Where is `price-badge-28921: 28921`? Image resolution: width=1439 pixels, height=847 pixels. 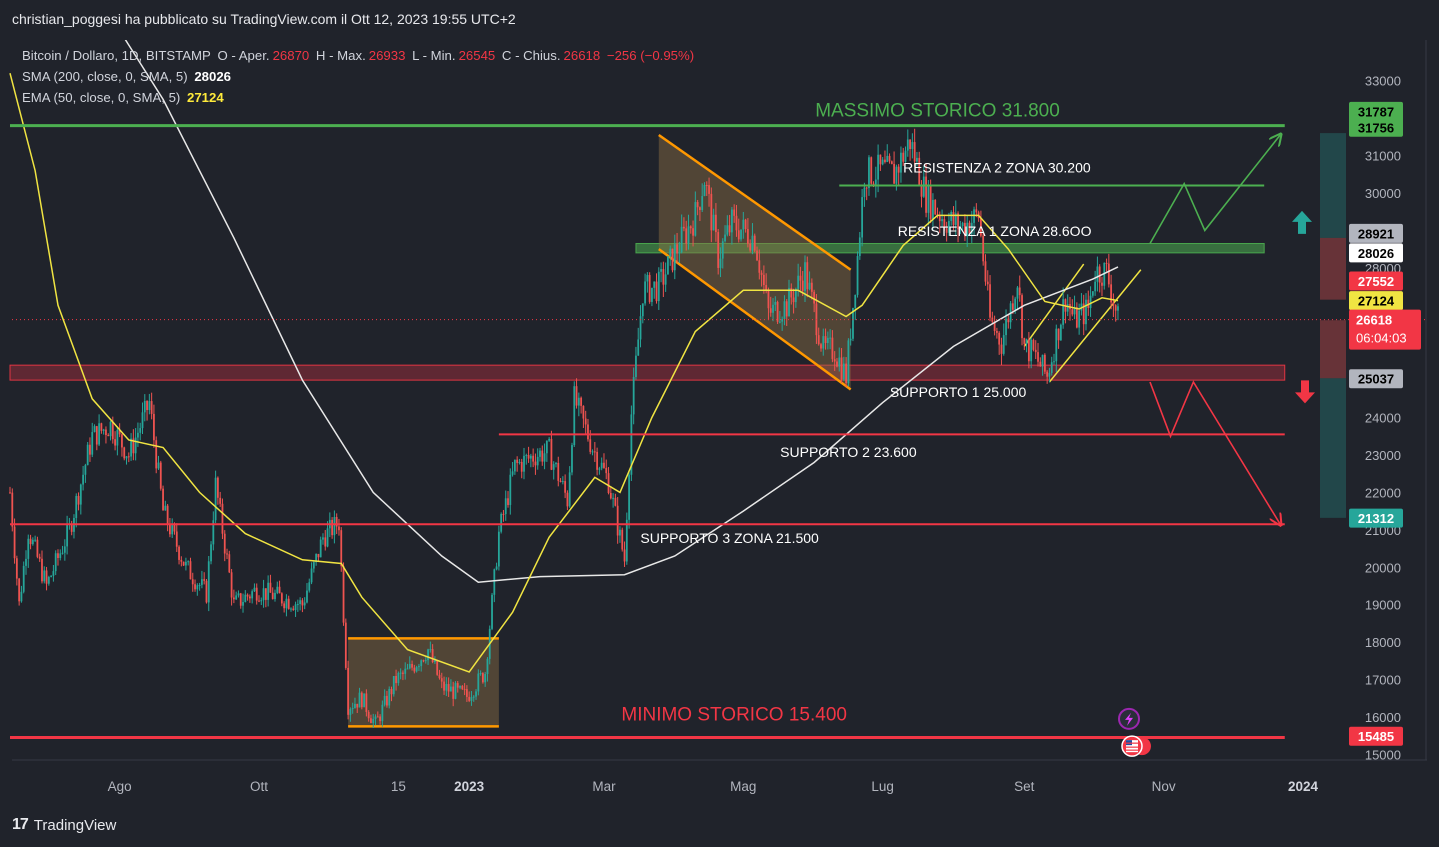
price-badge-28921: 28921 is located at coordinates (1376, 233).